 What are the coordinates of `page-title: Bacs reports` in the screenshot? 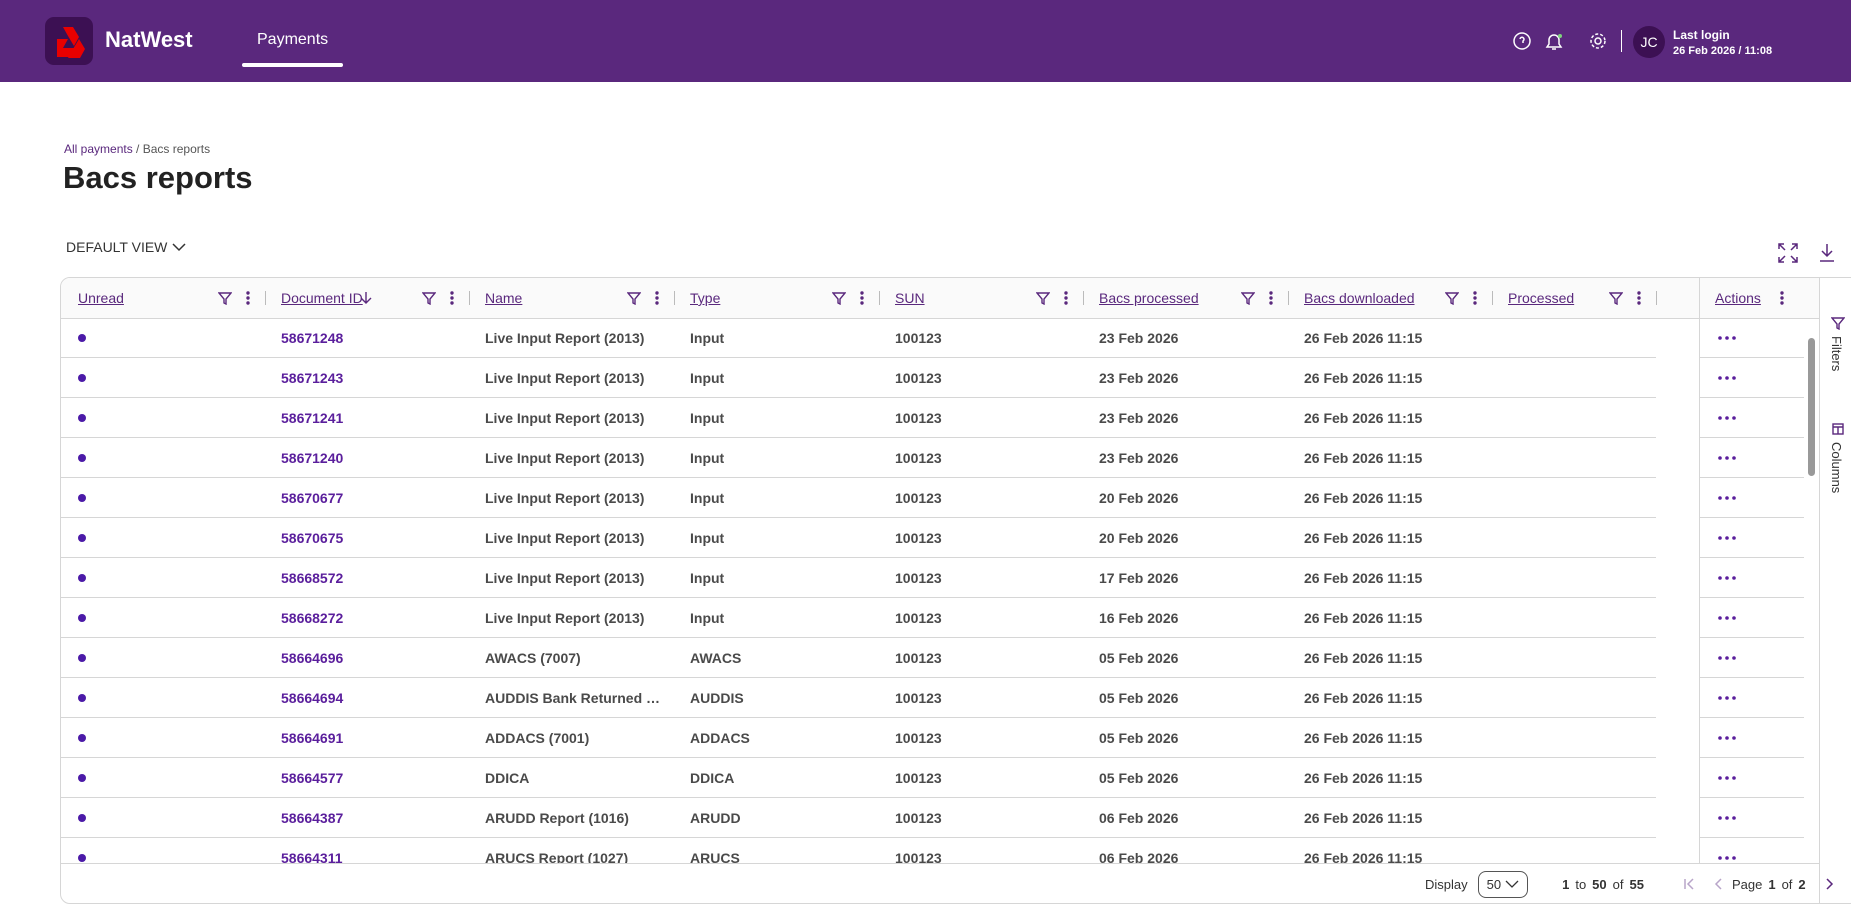 It's located at (158, 177).